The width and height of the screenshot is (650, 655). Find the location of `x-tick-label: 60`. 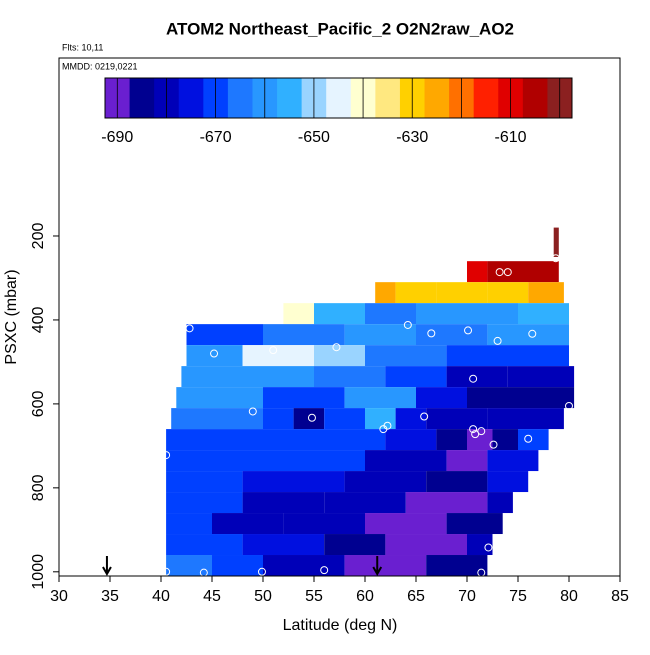

x-tick-label: 60 is located at coordinates (365, 596).